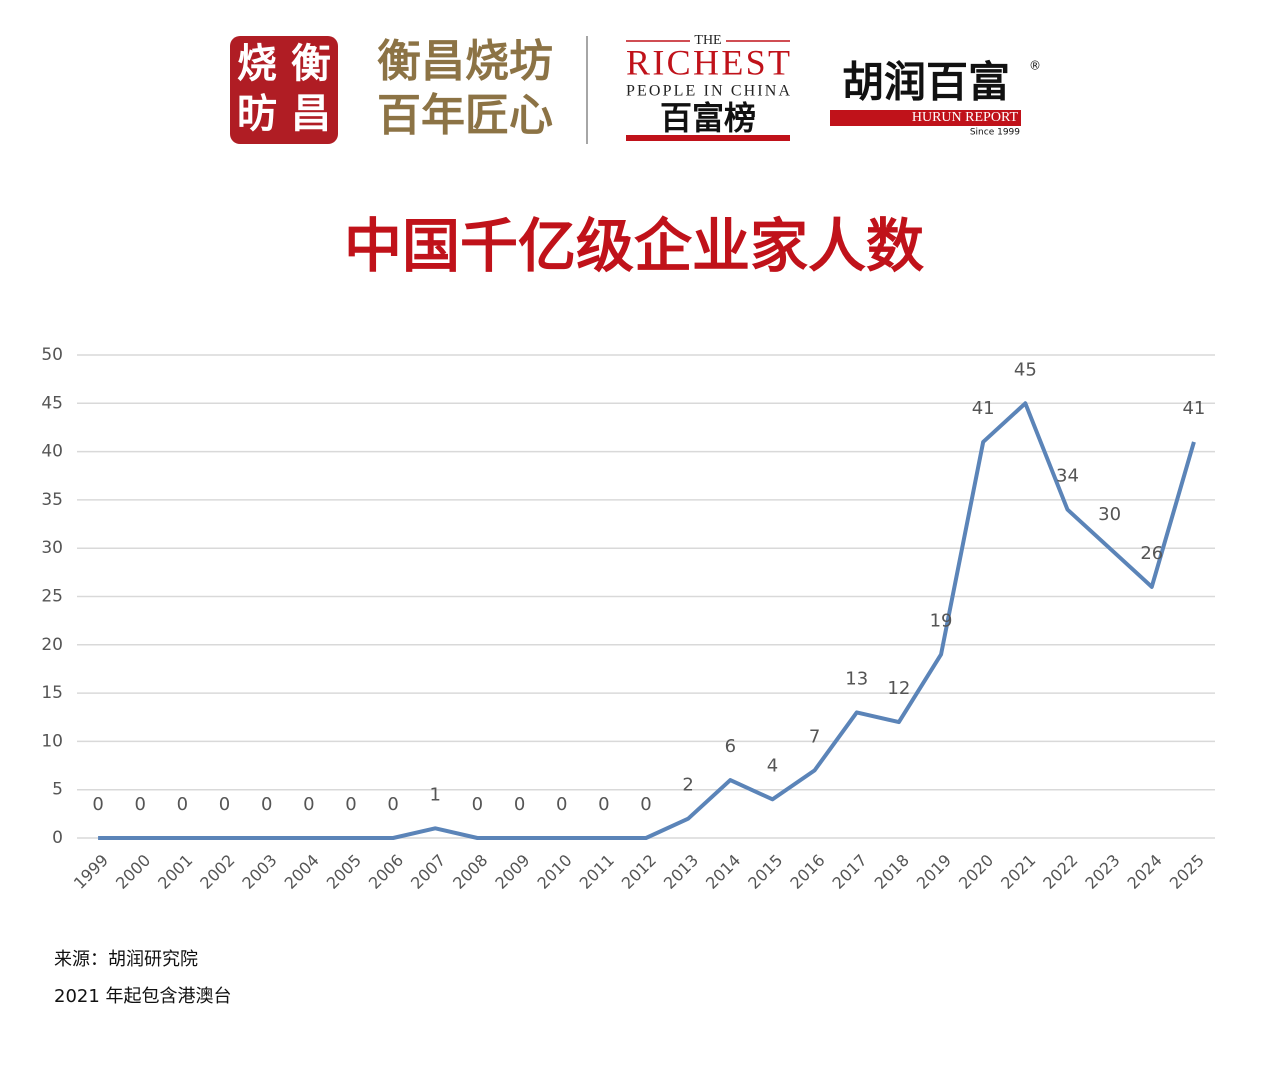 Image resolution: width=1268 pixels, height=1087 pixels. Describe the element at coordinates (257, 114) in the screenshot. I see `seal-char: 昉` at that location.